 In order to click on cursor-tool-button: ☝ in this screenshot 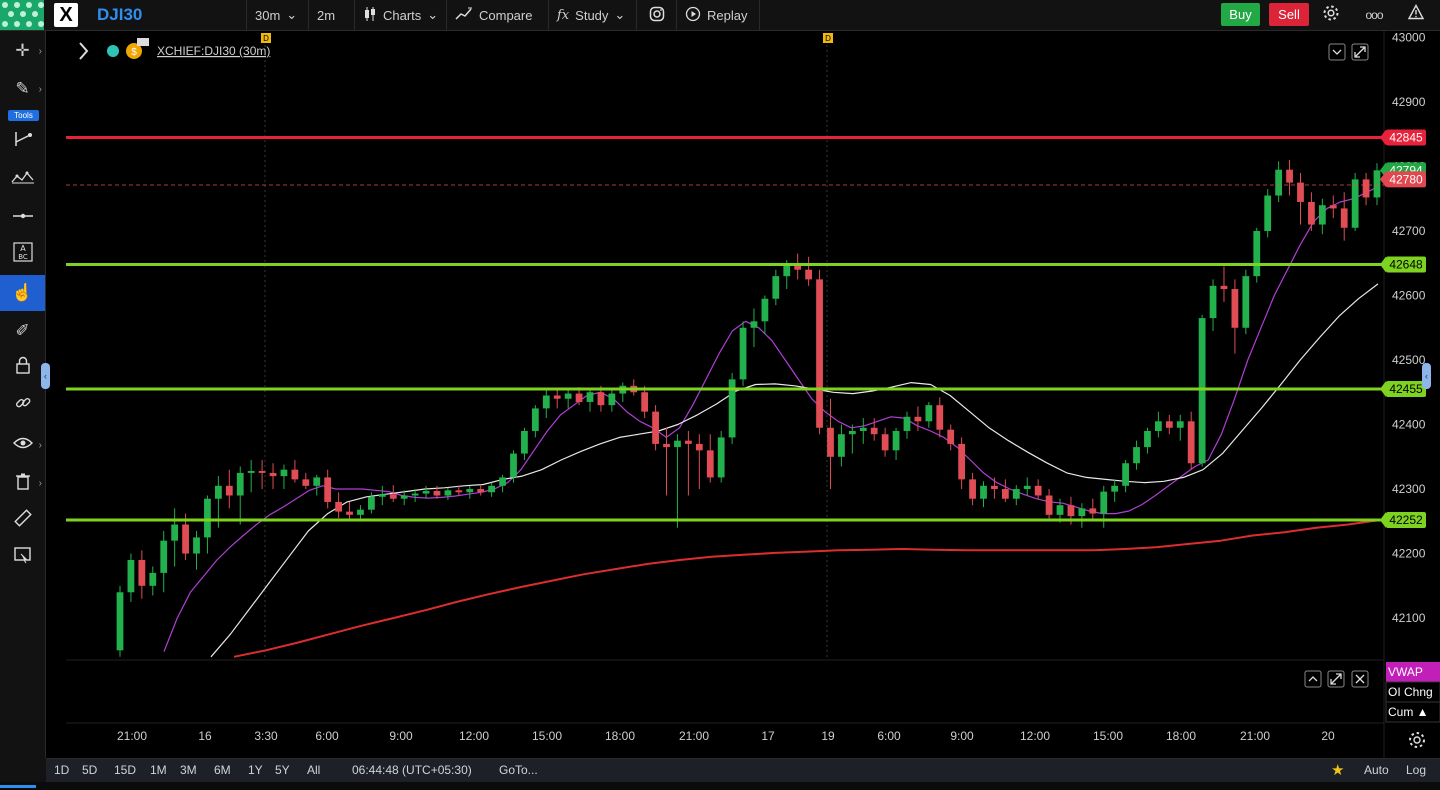, I will do `click(22, 293)`.